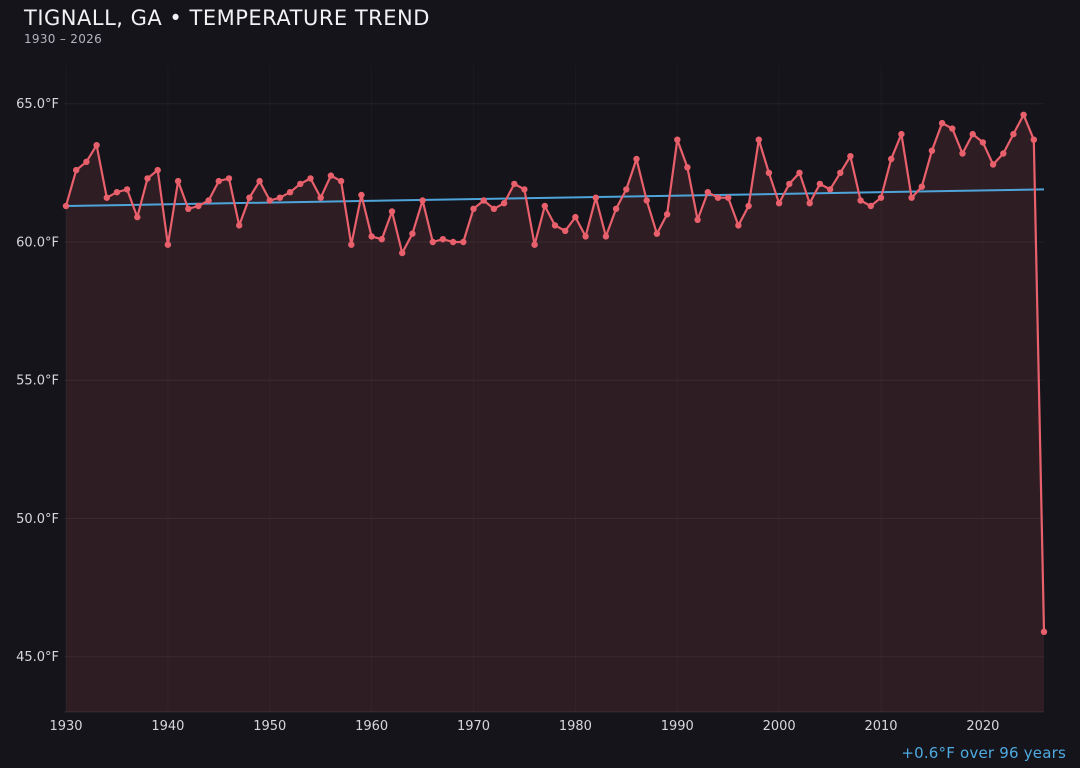 The image size is (1080, 768). What do you see at coordinates (37, 381) in the screenshot?
I see `y-axis-tick-label: 55.0°F` at bounding box center [37, 381].